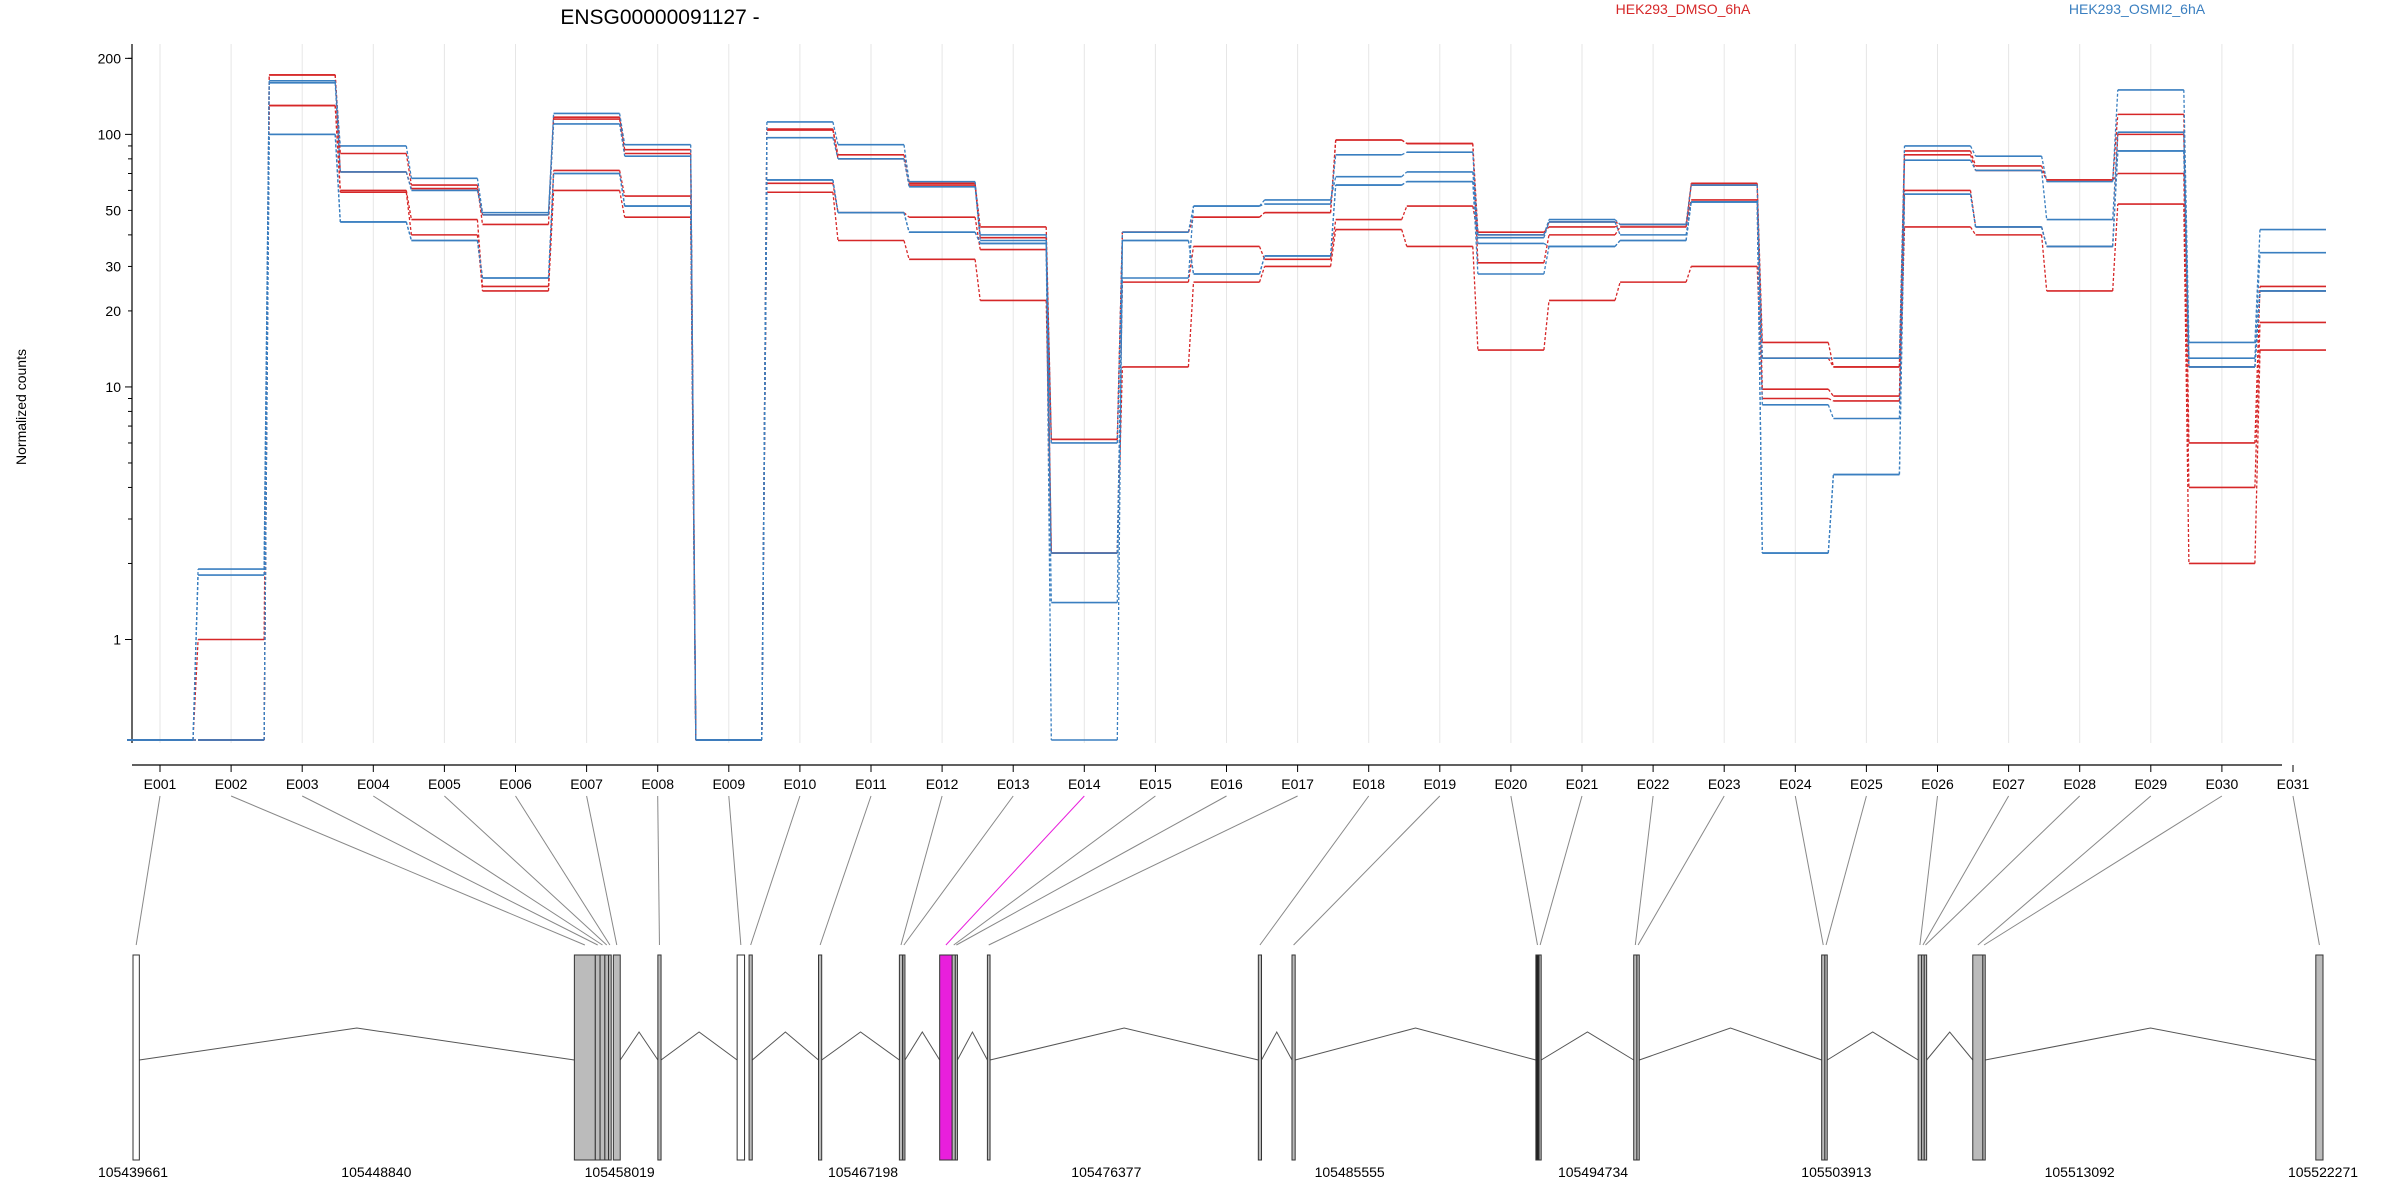 This screenshot has height=1200, width=2400. Describe the element at coordinates (1928, 870) in the screenshot. I see `connector-e026` at that location.